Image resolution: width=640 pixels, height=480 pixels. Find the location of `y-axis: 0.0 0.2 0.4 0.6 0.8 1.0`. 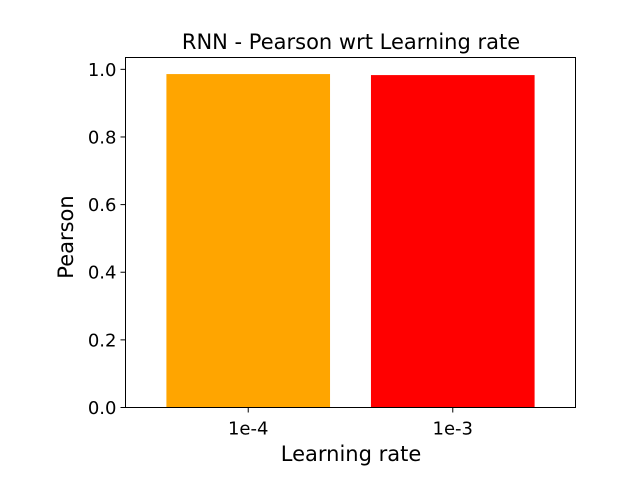

y-axis: 0.0 0.2 0.4 0.6 0.8 1.0 is located at coordinates (107, 239).